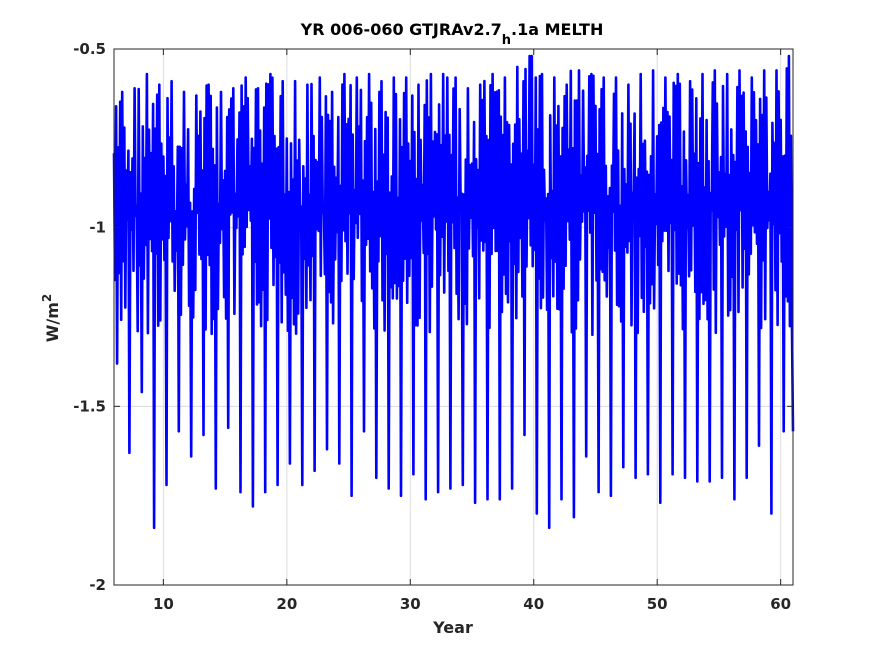 Image resolution: width=875 pixels, height=656 pixels. Describe the element at coordinates (163, 604) in the screenshot. I see `x-tick-label: 10` at that location.